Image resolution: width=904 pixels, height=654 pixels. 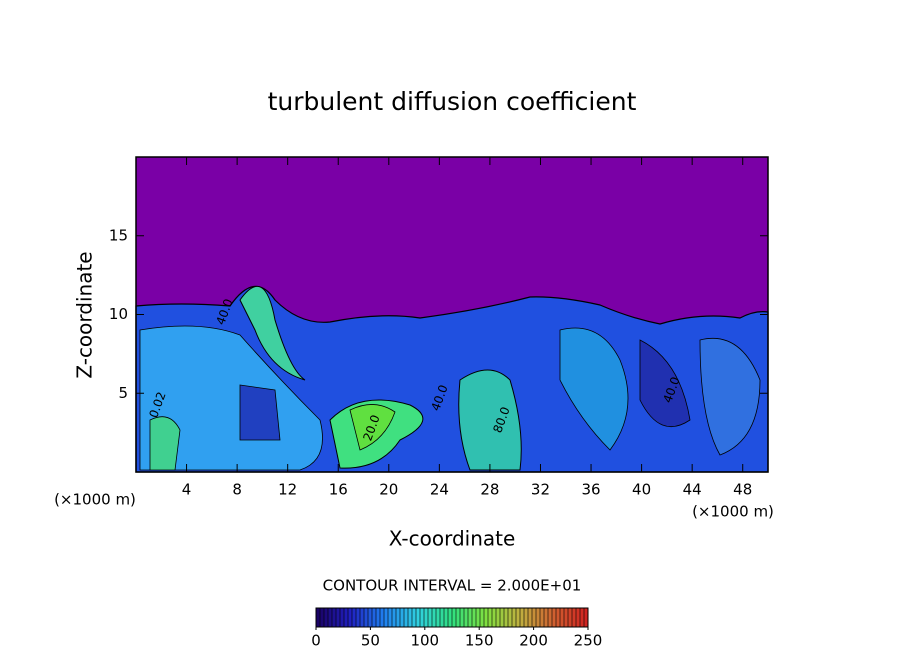 I want to click on x-tick-label: 36, so click(x=590, y=490).